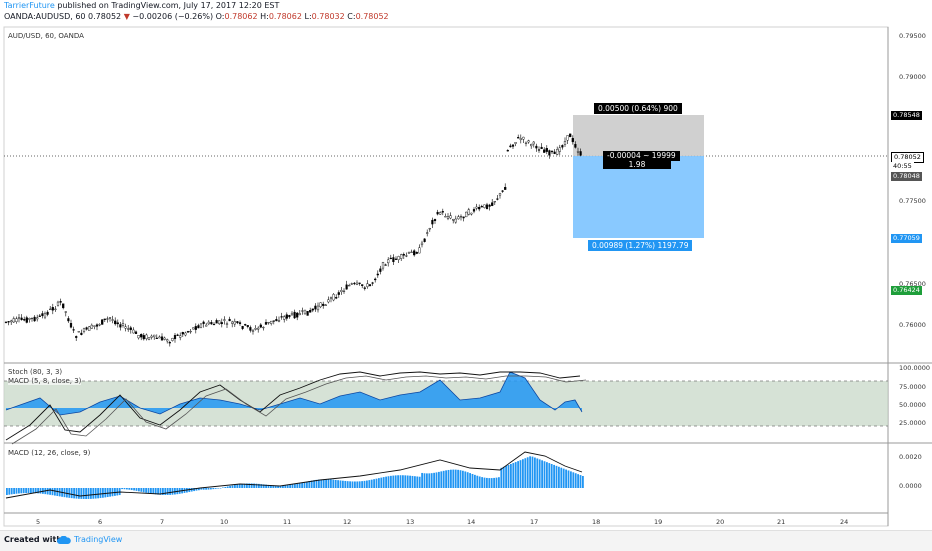 The width and height of the screenshot is (932, 551). Describe the element at coordinates (906, 238) in the screenshot. I see `price-tag-target: 0.77059` at that location.